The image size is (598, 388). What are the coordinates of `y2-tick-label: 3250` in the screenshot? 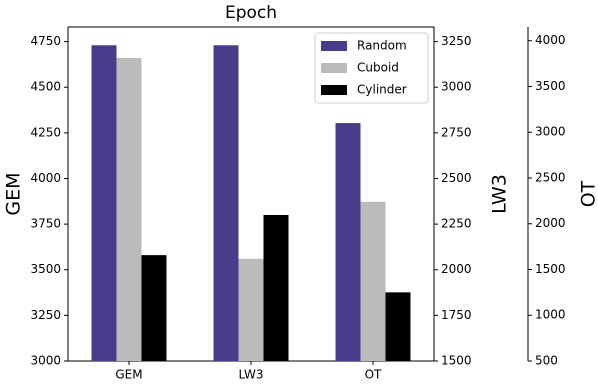 It's located at (456, 41).